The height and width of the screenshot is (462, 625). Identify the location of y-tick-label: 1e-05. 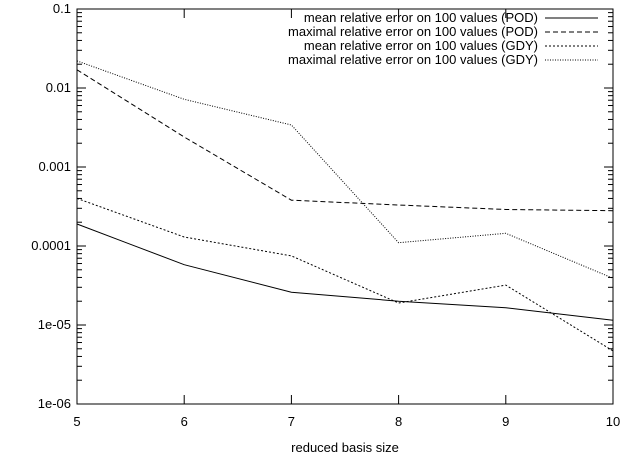
(54, 324).